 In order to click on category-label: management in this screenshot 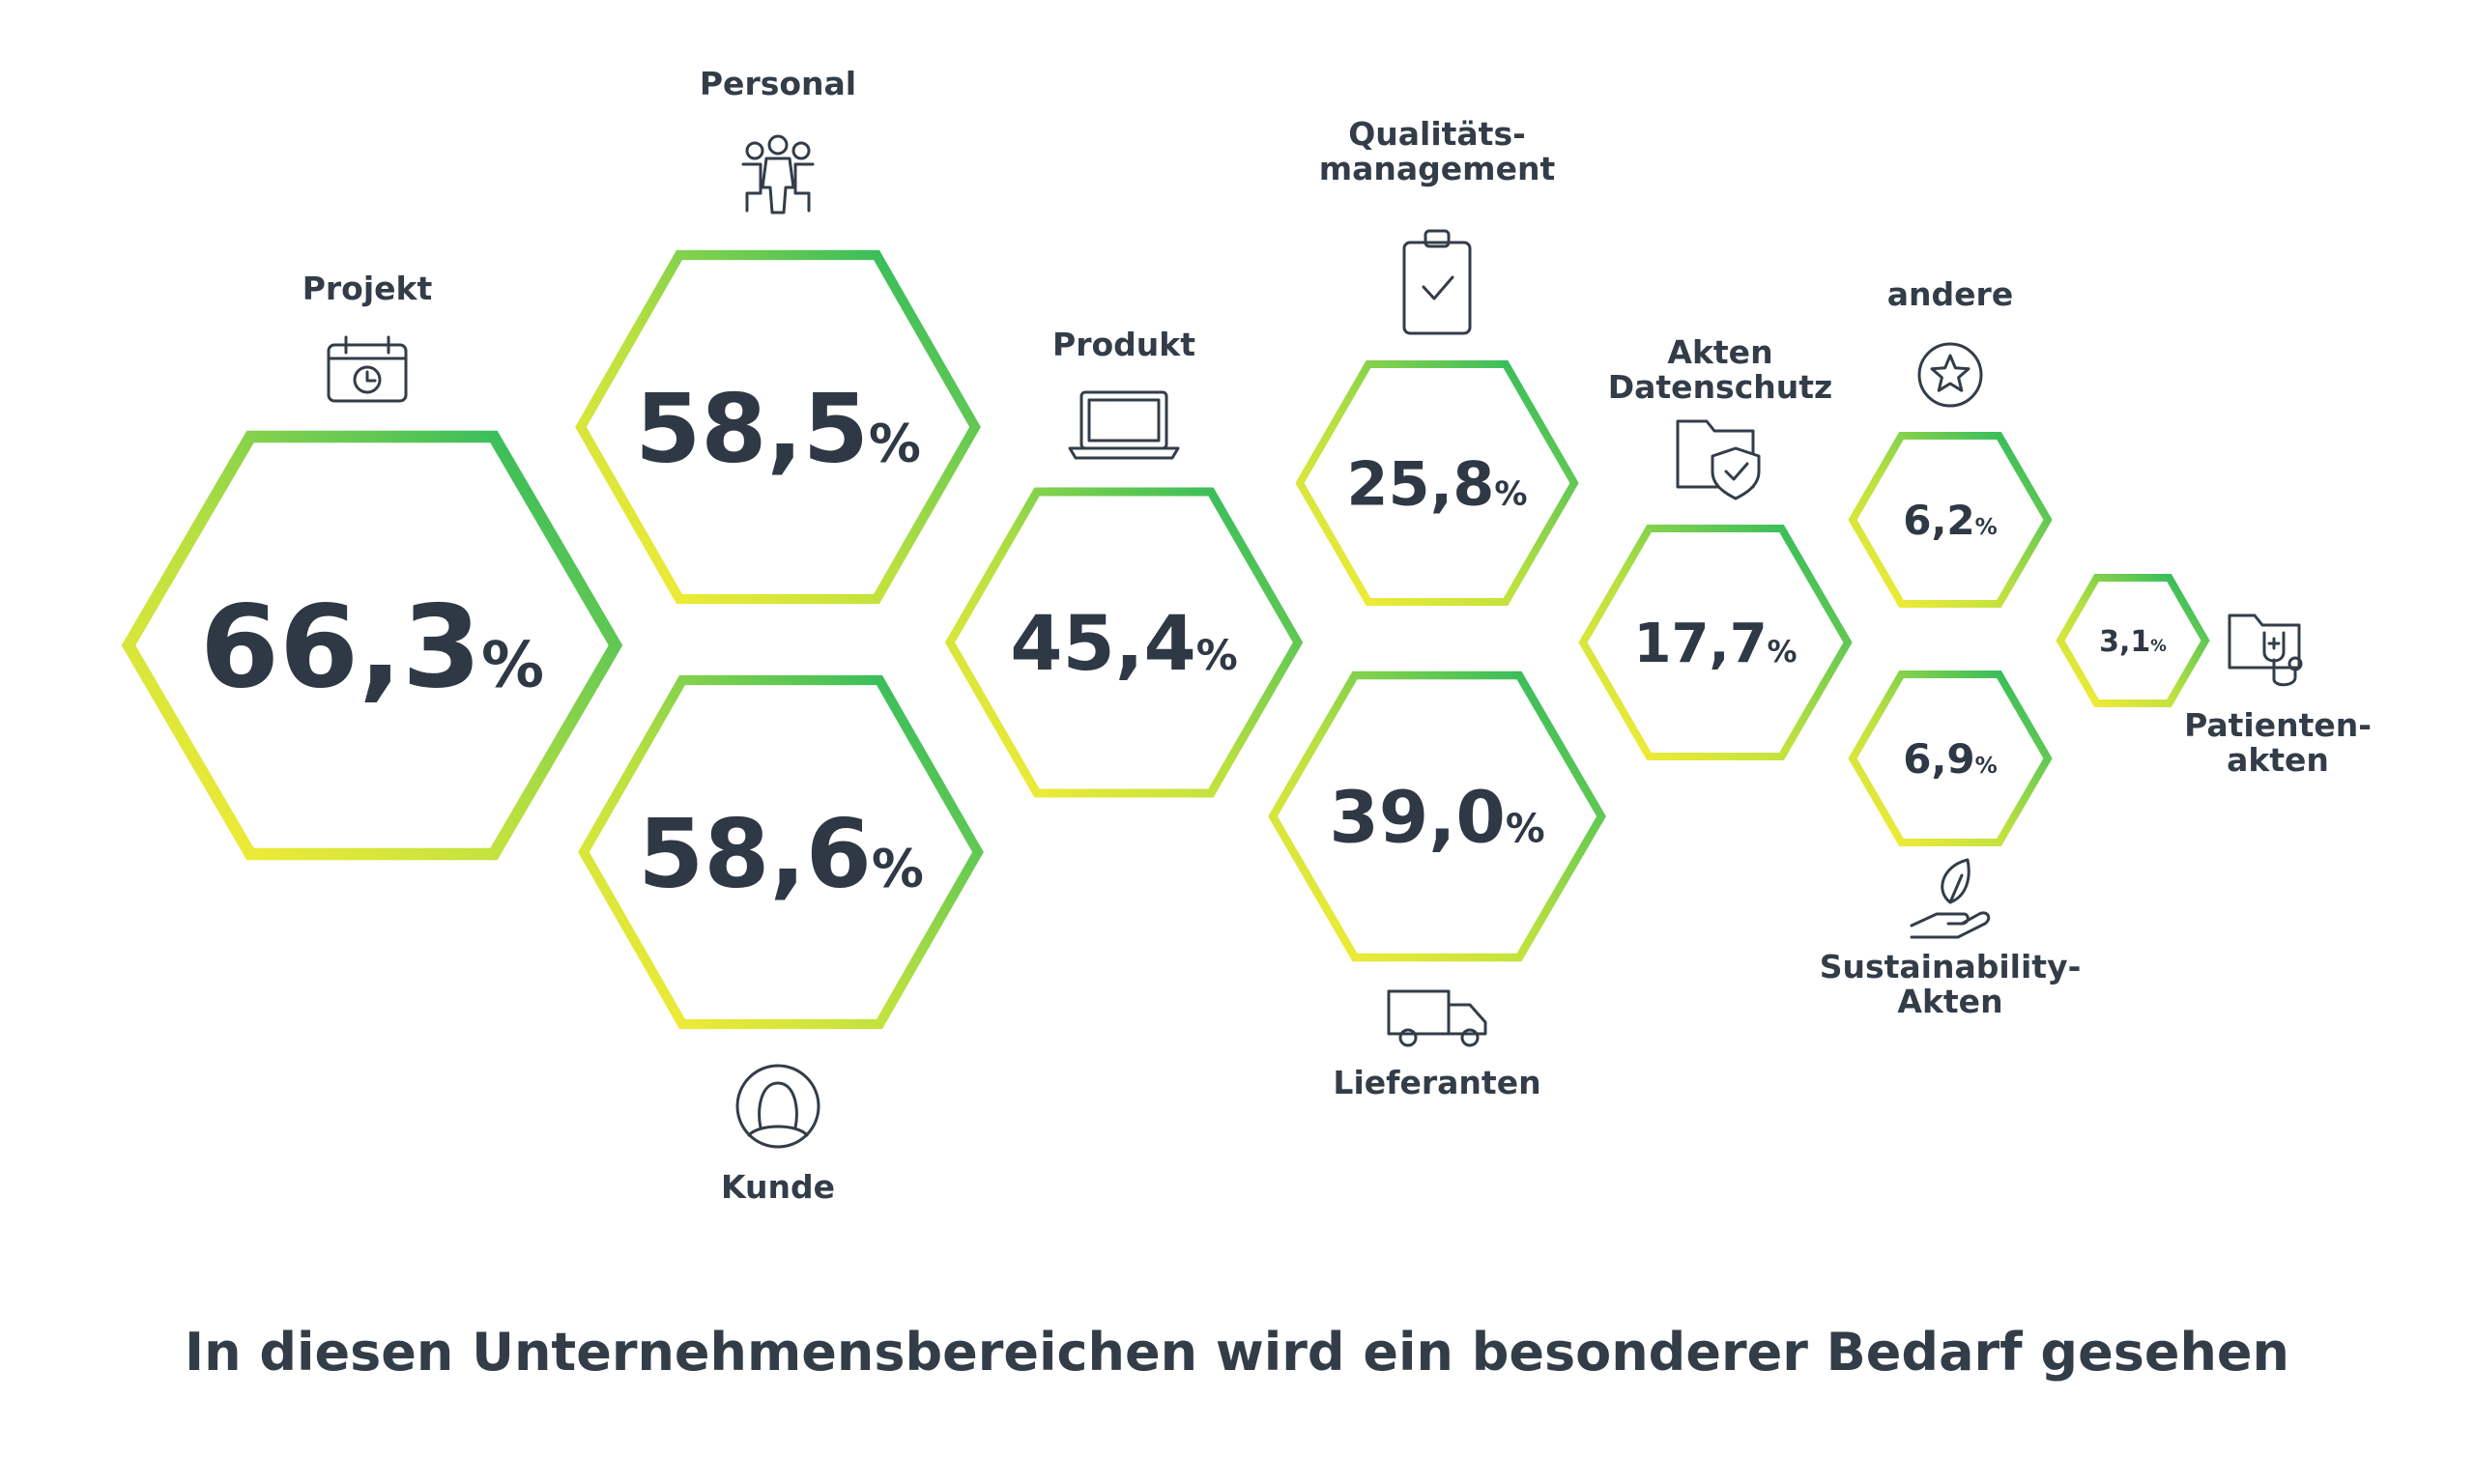, I will do `click(1438, 169)`.